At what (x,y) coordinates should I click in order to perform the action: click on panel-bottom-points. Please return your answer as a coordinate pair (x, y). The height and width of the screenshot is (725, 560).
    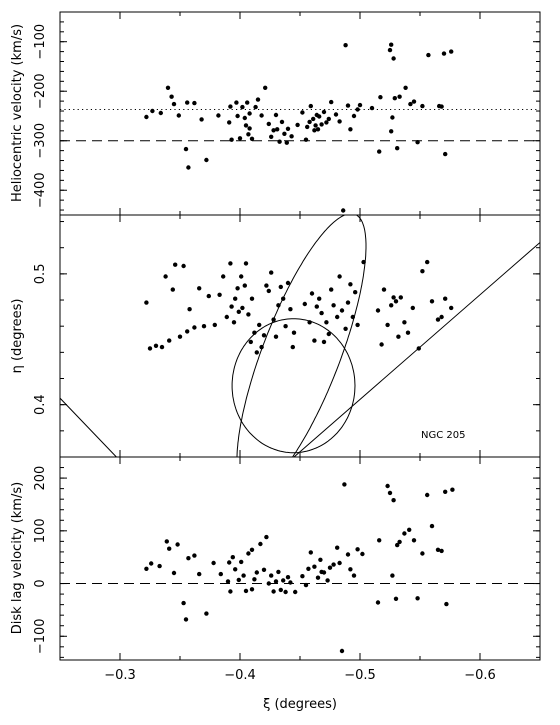
    Looking at the image, I should click on (299, 568).